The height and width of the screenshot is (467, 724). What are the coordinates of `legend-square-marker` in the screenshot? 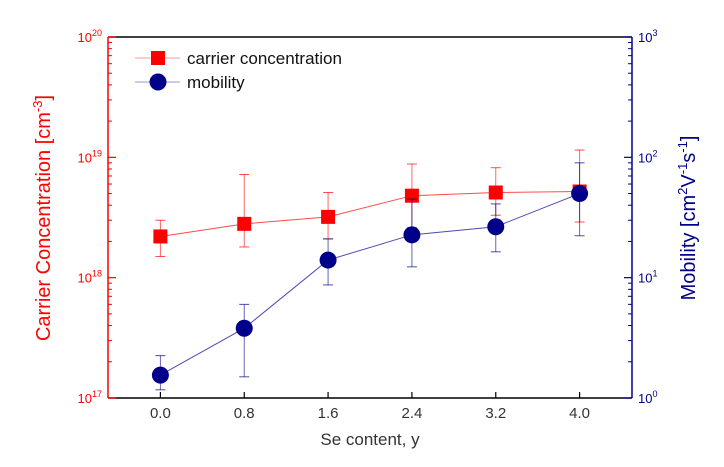 It's located at (158, 58).